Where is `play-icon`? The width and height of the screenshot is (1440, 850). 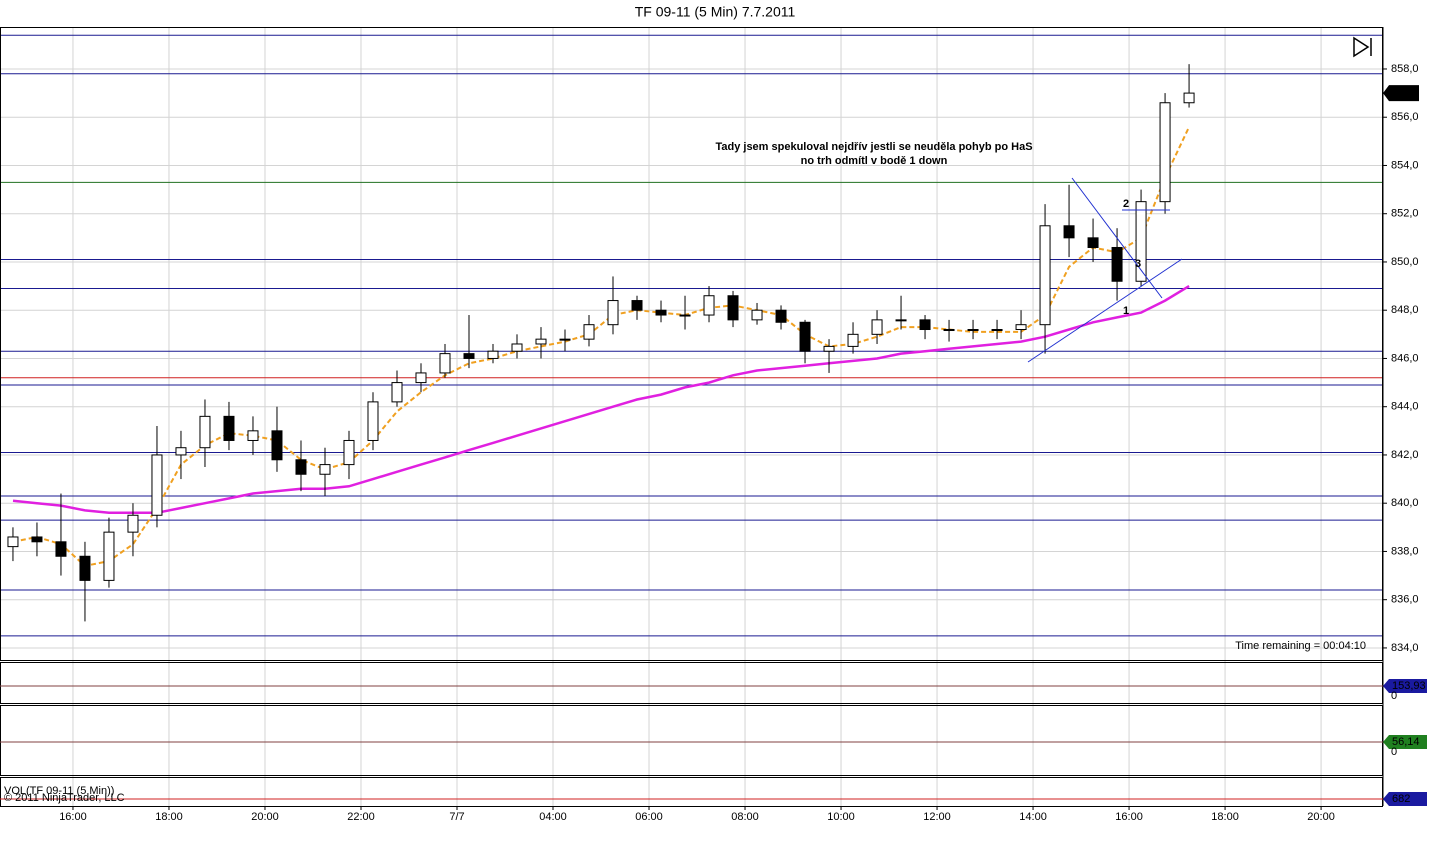 play-icon is located at coordinates (1361, 47).